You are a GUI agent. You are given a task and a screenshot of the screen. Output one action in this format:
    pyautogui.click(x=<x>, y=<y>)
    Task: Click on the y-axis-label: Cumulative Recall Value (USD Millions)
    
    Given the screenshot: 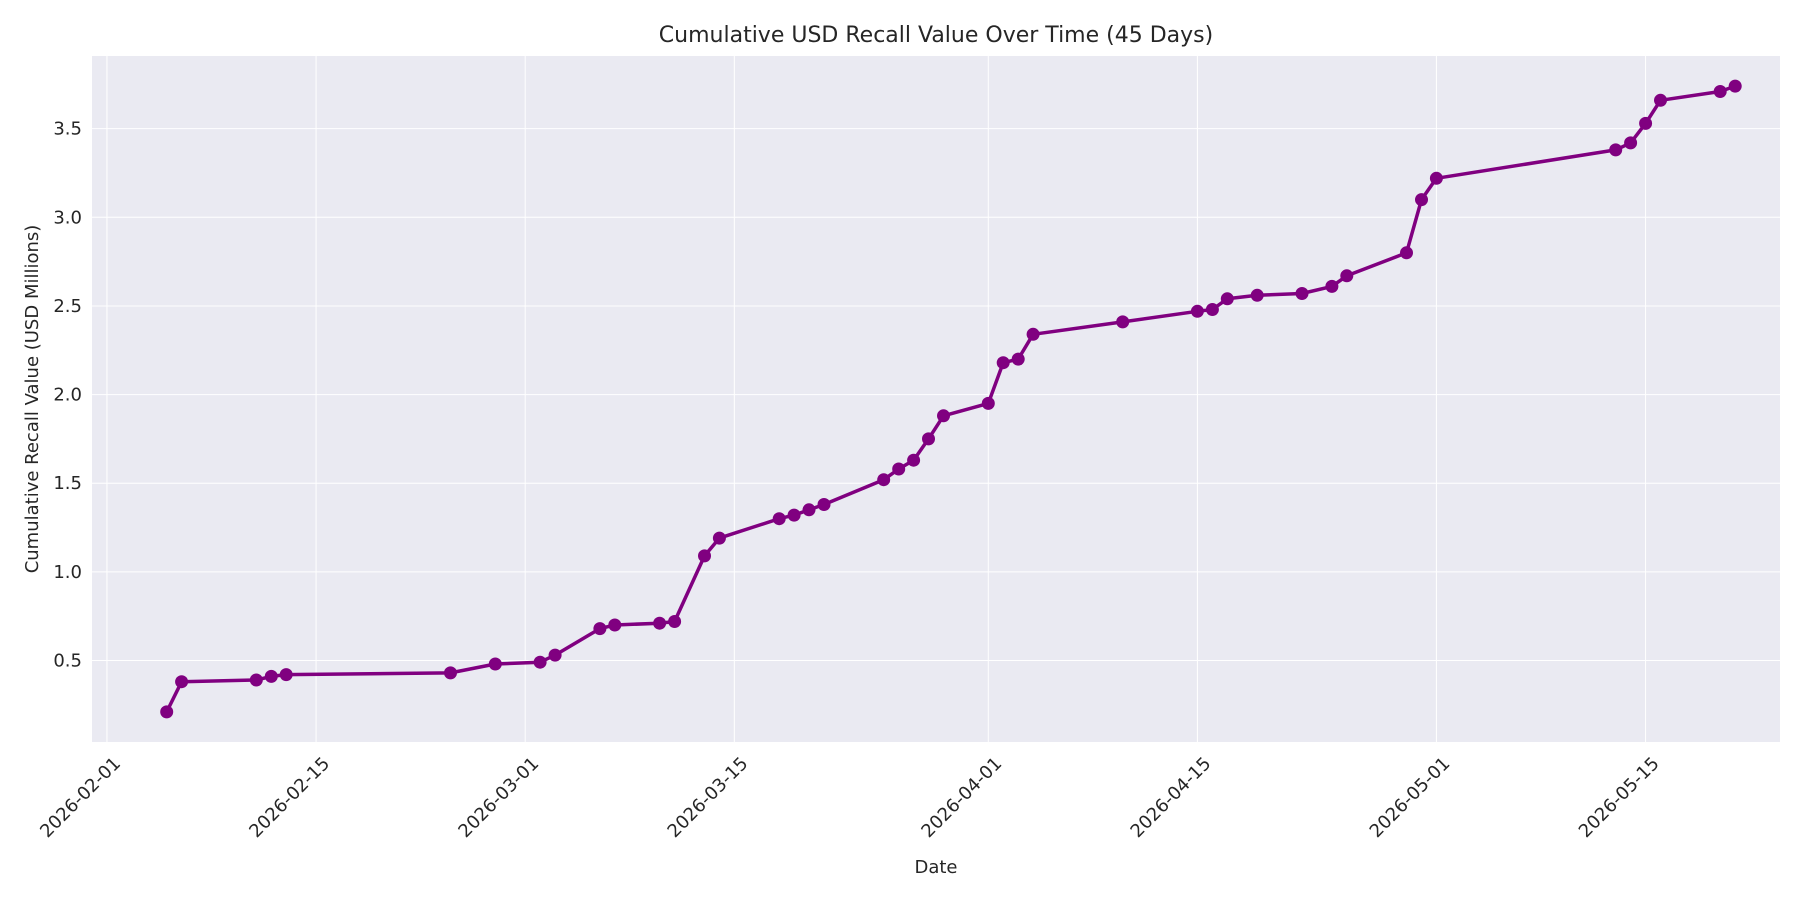 What is the action you would take?
    pyautogui.click(x=32, y=399)
    